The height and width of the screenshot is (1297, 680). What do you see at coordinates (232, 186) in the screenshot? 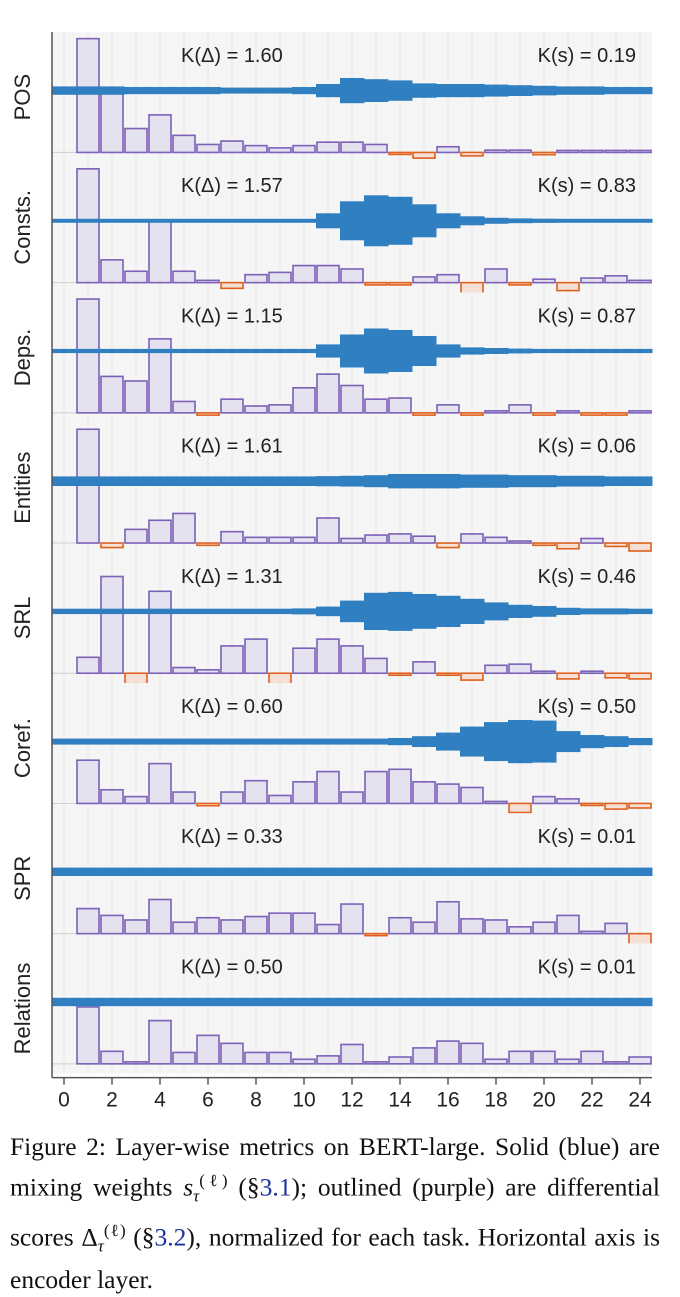
I see `k-delta-label: K(Δ) = 1.57` at bounding box center [232, 186].